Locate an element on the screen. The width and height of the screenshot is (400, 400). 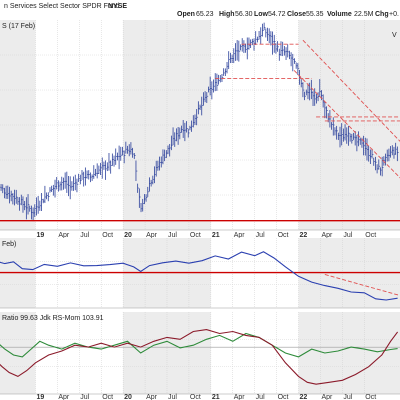
change-value: +0. is located at coordinates (394, 14).